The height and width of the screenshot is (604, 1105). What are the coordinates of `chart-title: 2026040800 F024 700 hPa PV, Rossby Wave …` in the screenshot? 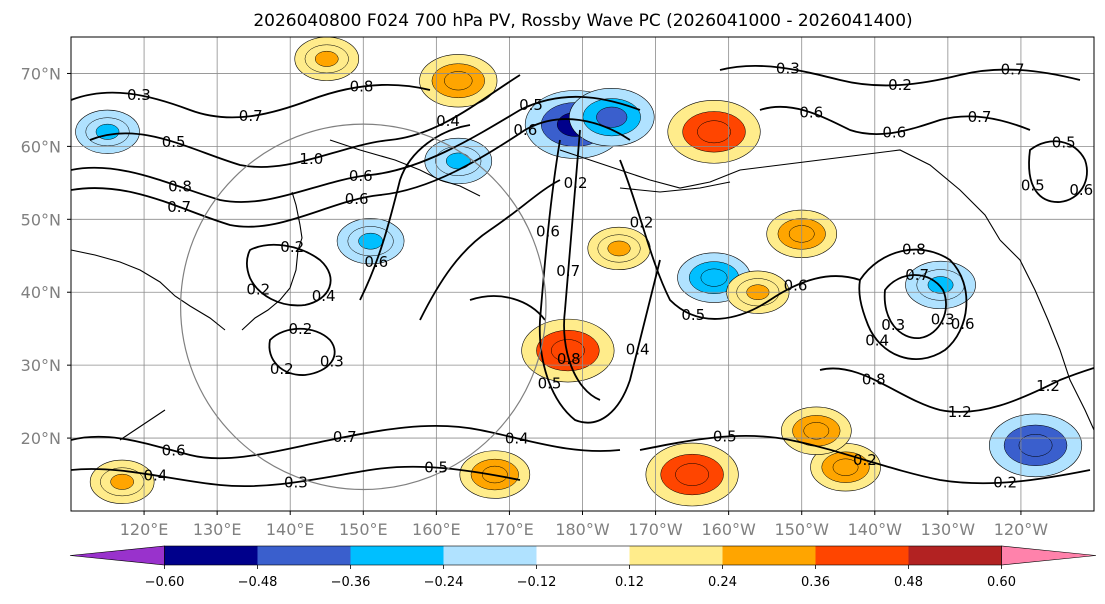 It's located at (582, 21).